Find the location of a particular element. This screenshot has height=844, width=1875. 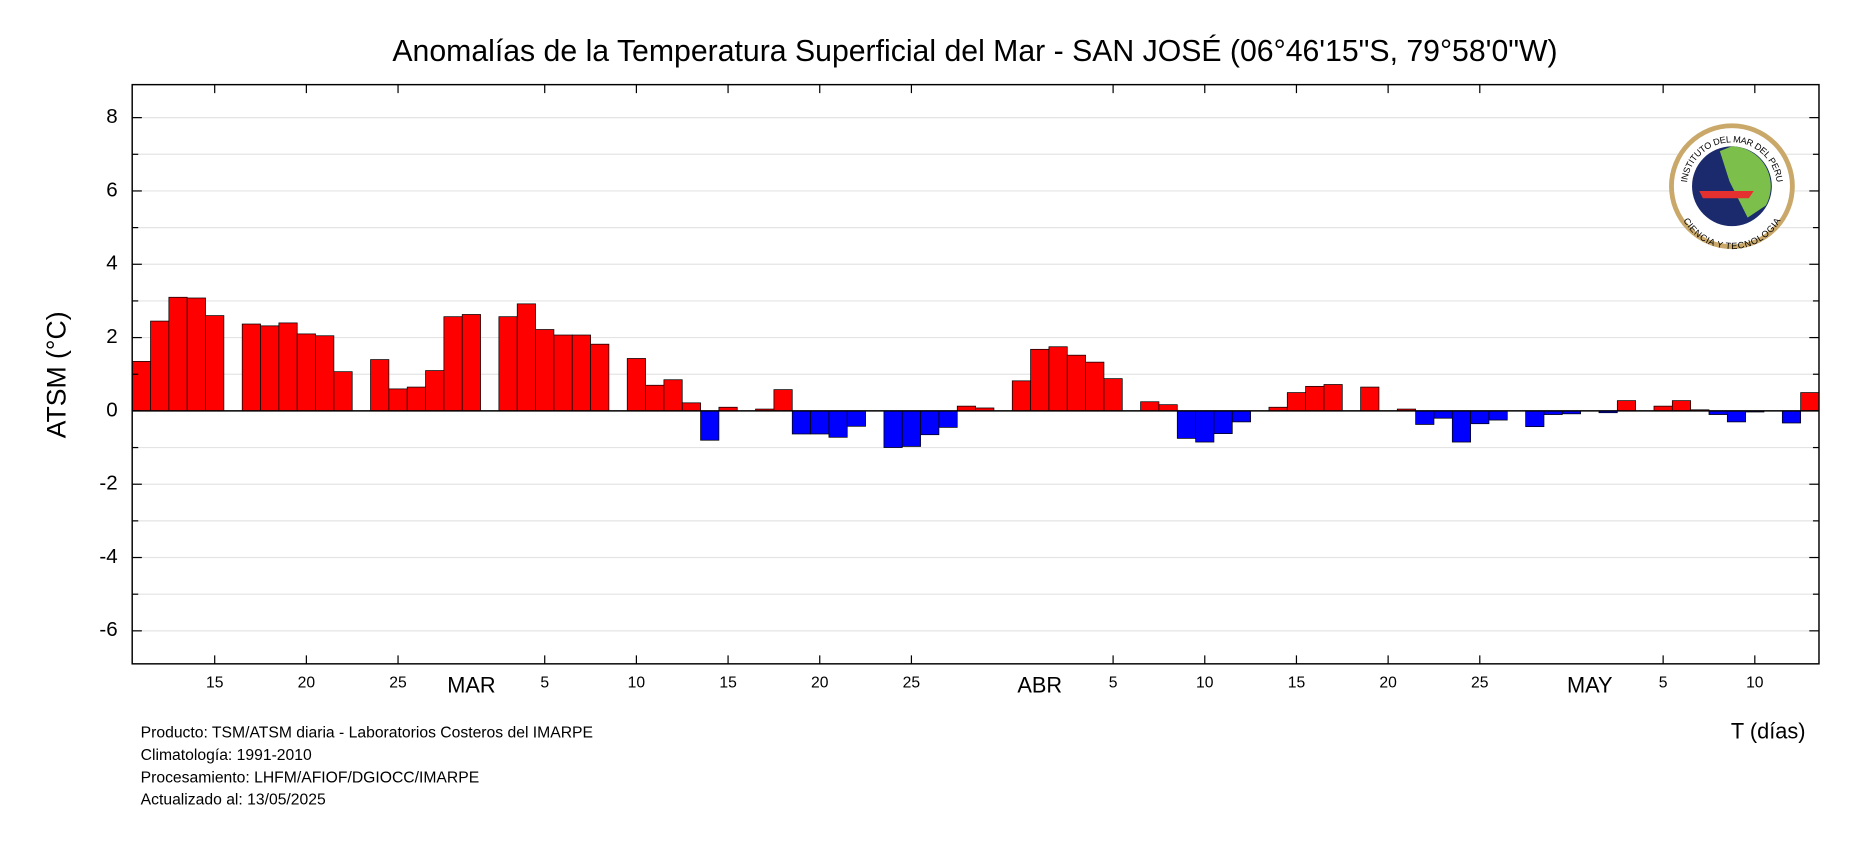

y-tick-label: -6 is located at coordinates (108, 629).